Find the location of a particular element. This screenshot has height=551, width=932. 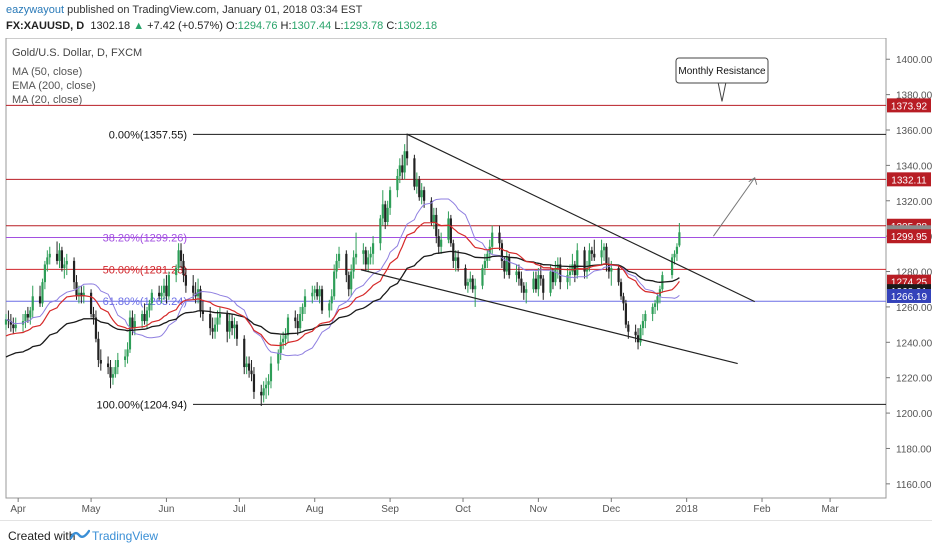

x-tick-label: Aug is located at coordinates (315, 509).